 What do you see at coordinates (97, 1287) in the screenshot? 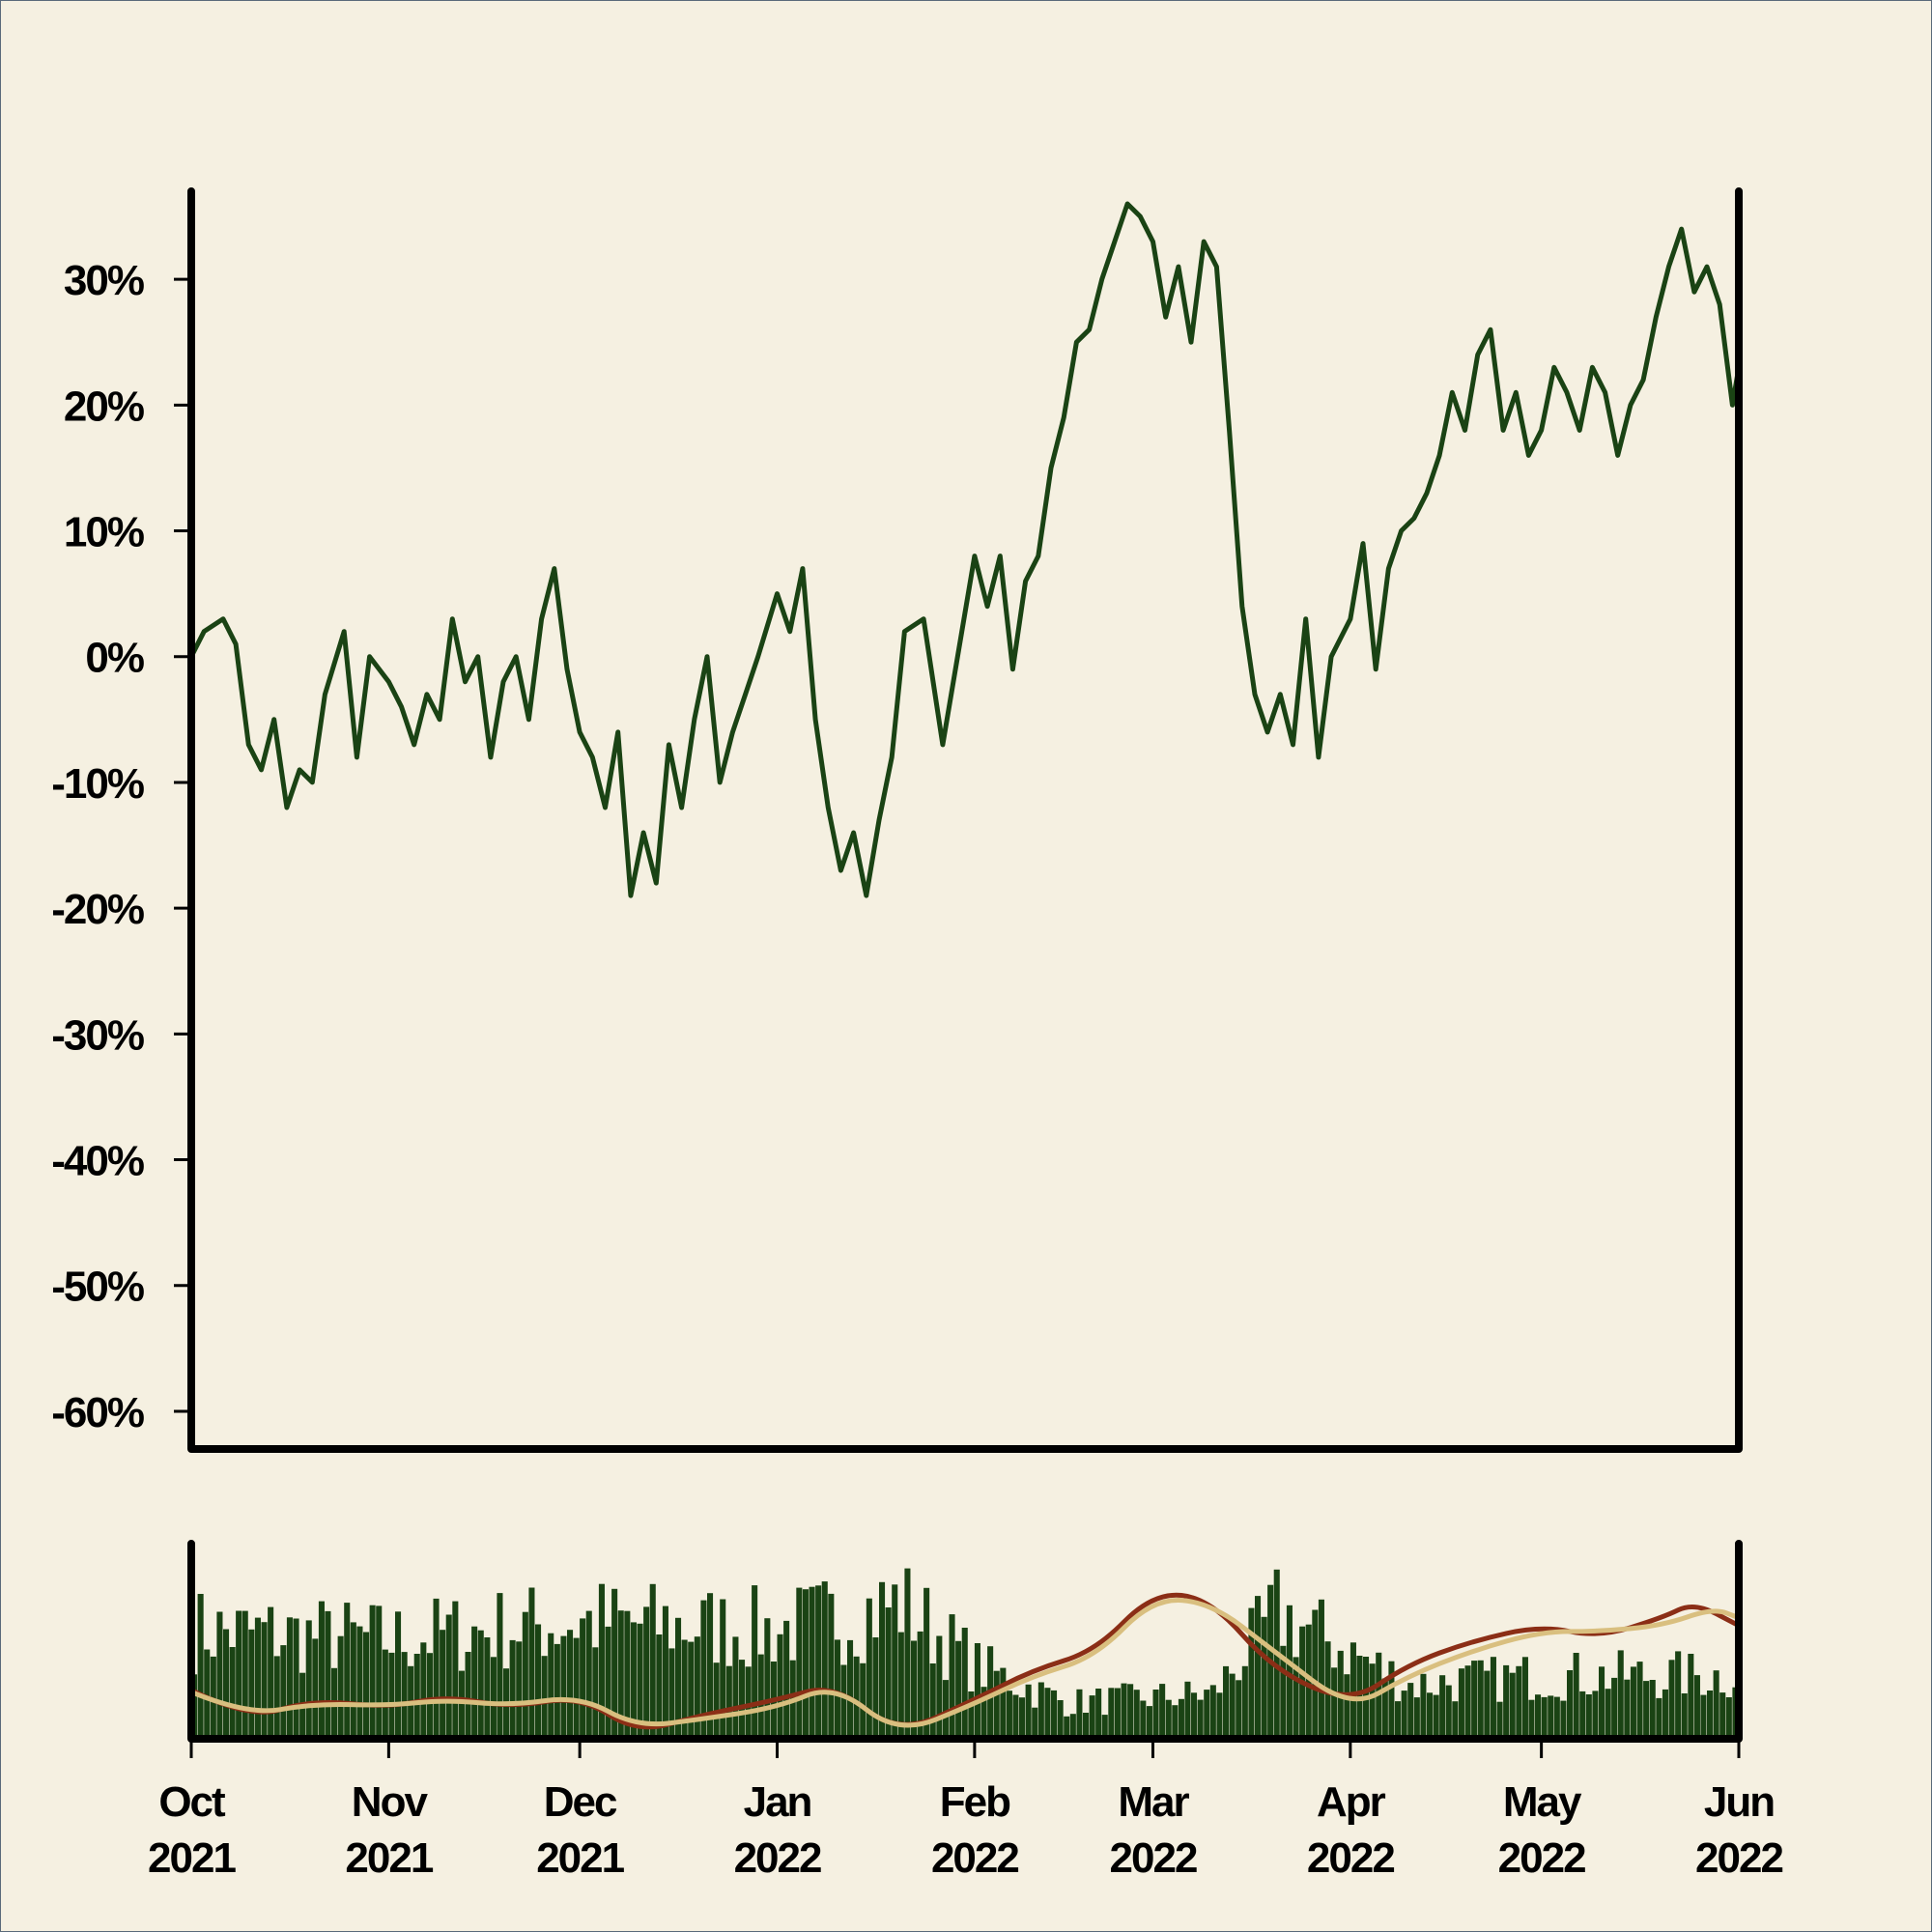
I see `y-tick-label: -50%` at bounding box center [97, 1287].